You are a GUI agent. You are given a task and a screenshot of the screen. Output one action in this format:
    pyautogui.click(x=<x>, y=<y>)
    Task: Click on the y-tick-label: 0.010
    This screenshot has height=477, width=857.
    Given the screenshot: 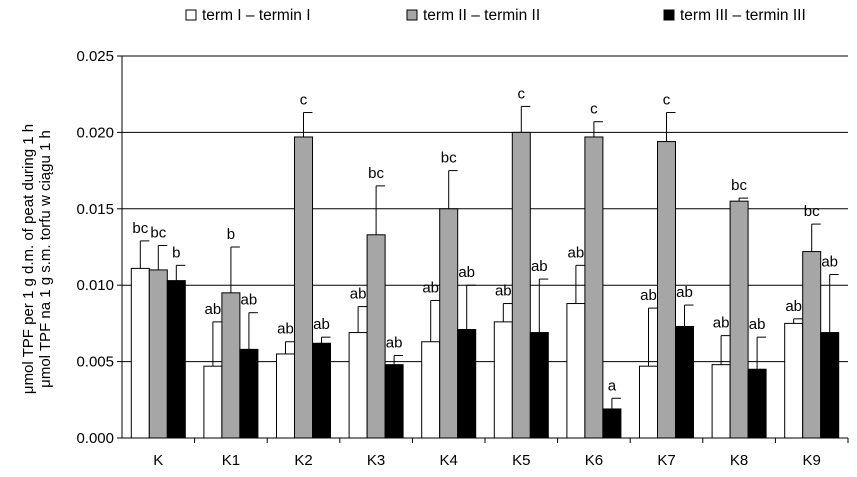 What is the action you would take?
    pyautogui.click(x=95, y=285)
    